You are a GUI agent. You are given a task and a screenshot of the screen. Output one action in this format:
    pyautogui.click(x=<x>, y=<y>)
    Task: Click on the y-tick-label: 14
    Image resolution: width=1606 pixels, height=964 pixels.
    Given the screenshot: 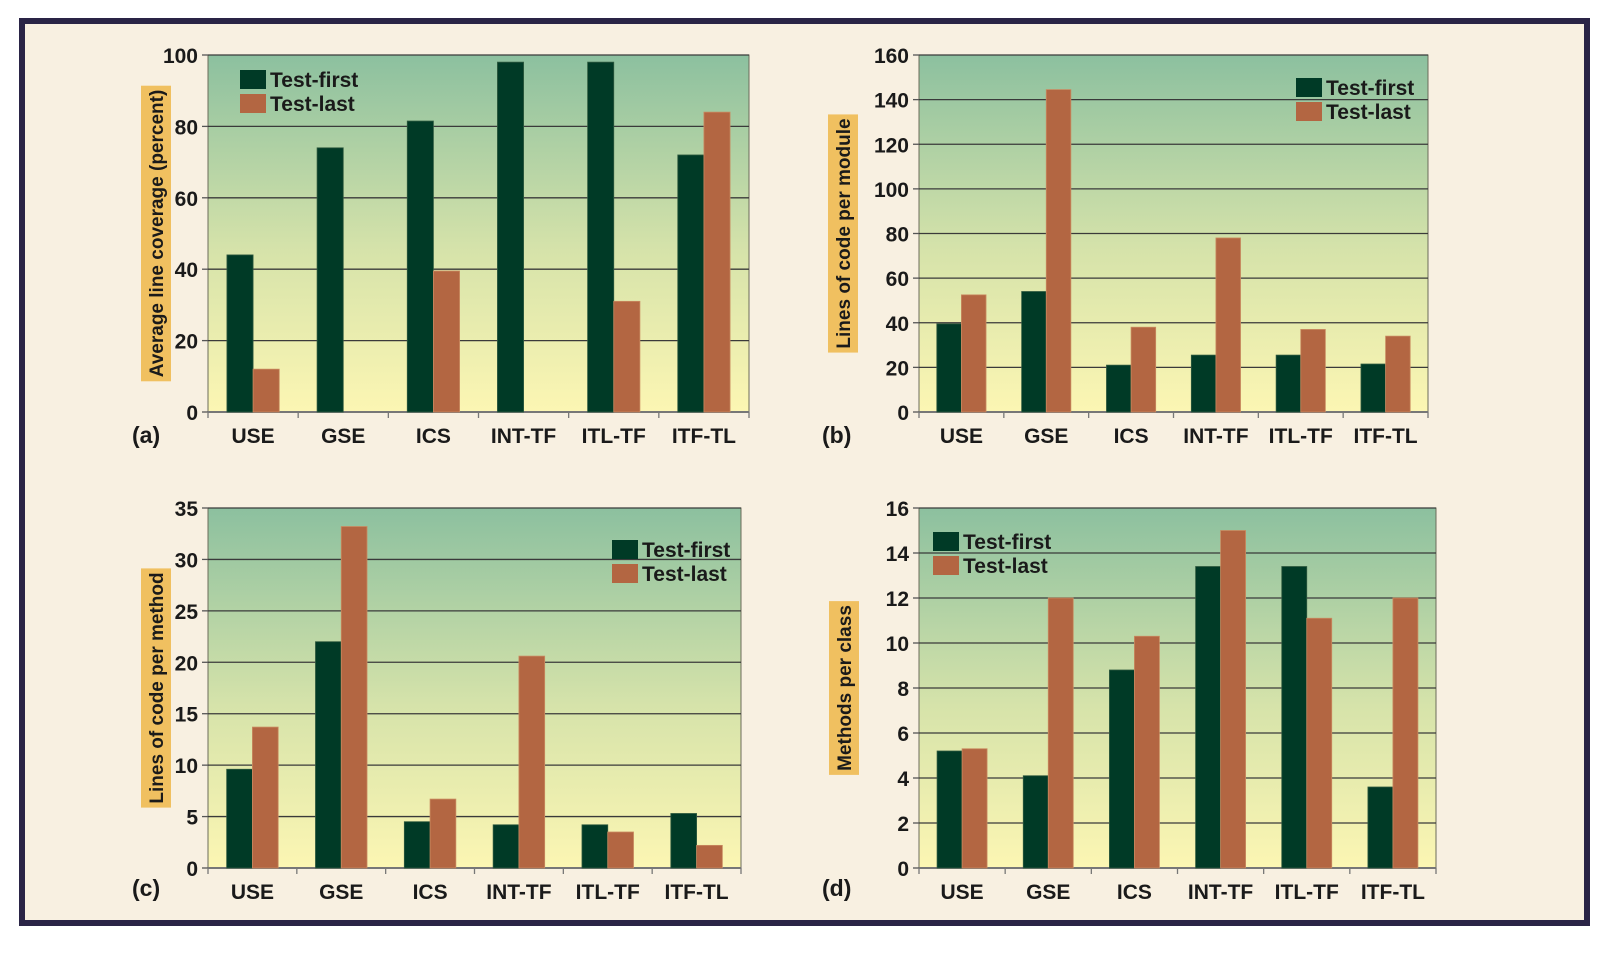 What is the action you would take?
    pyautogui.click(x=898, y=554)
    